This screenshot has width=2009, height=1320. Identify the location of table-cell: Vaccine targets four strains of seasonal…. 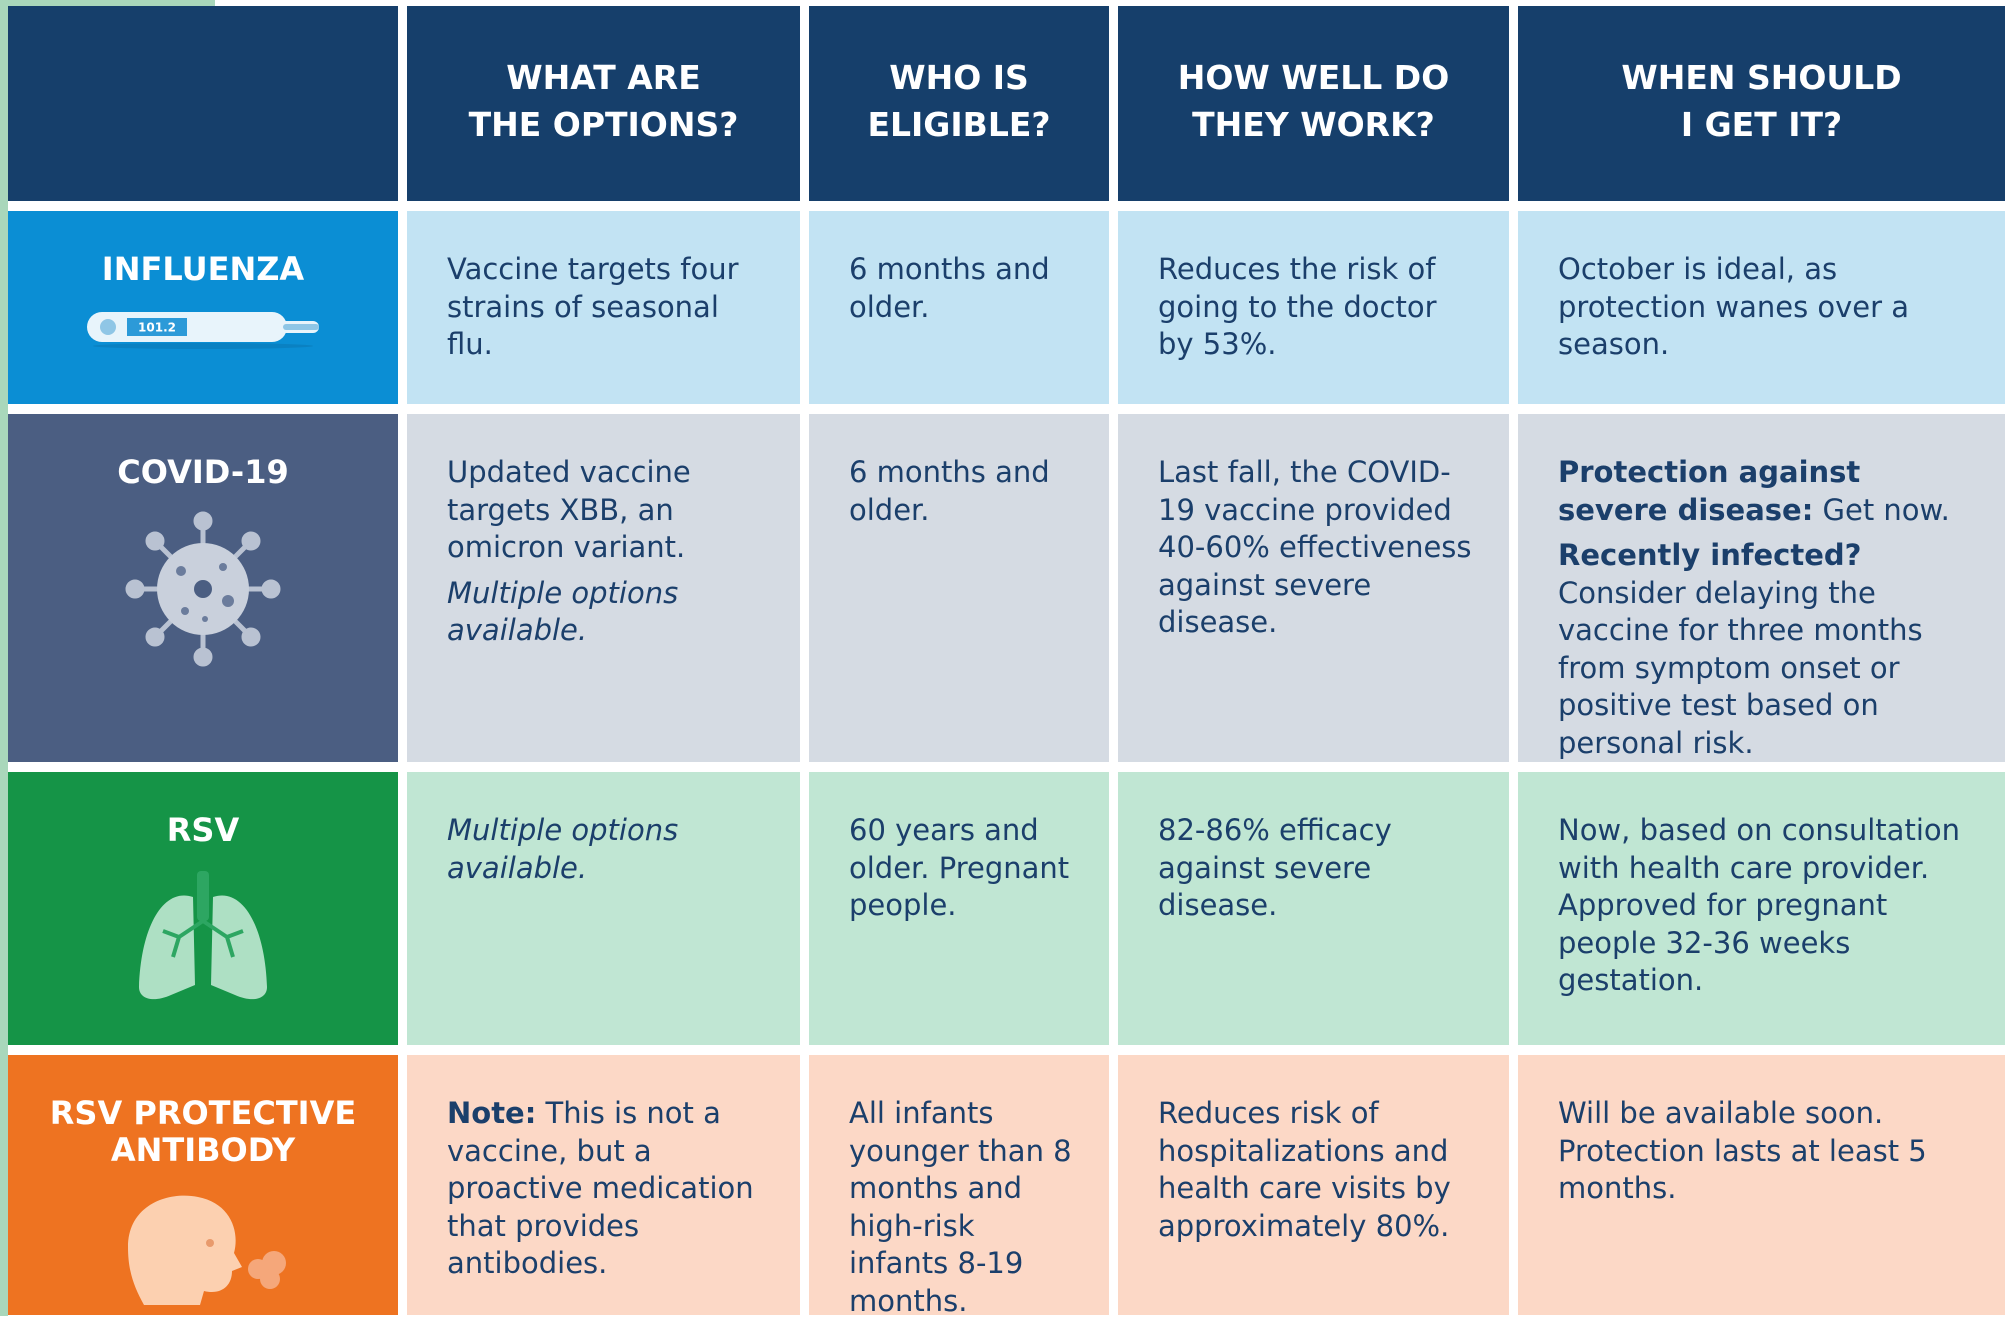
(603, 307).